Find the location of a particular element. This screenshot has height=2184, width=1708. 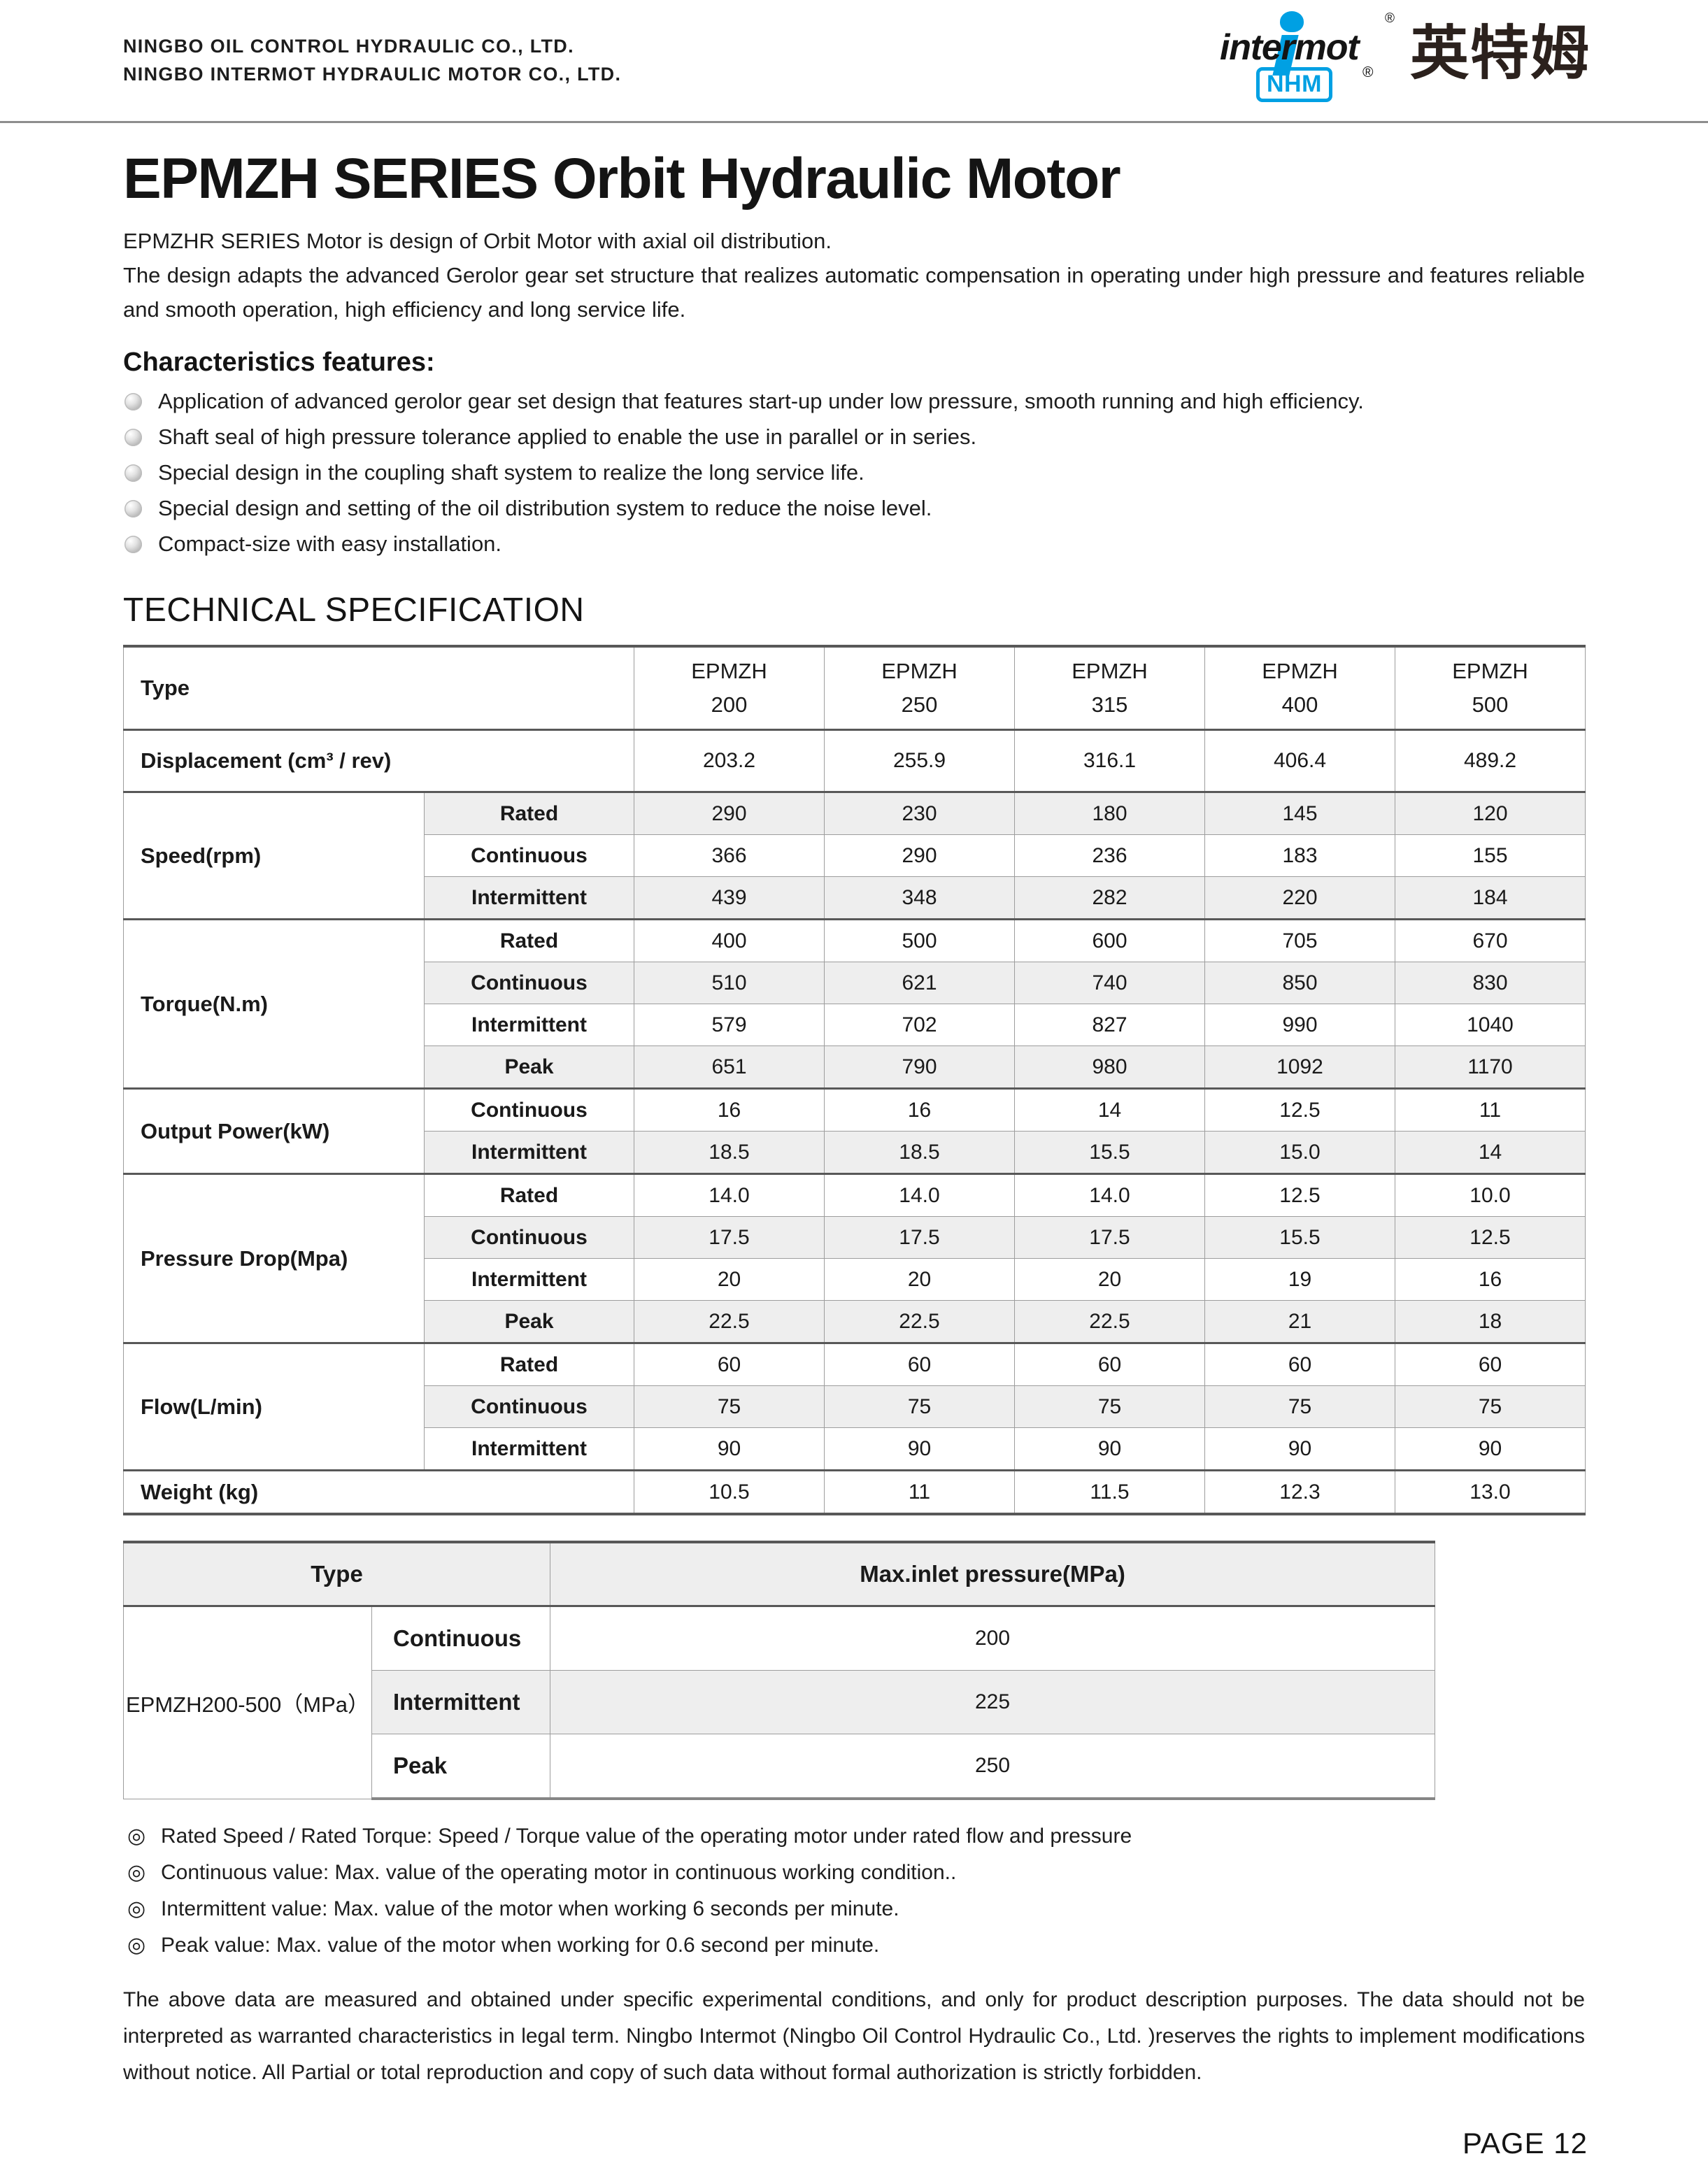

logo-i-dot-icon is located at coordinates (1291, 21).